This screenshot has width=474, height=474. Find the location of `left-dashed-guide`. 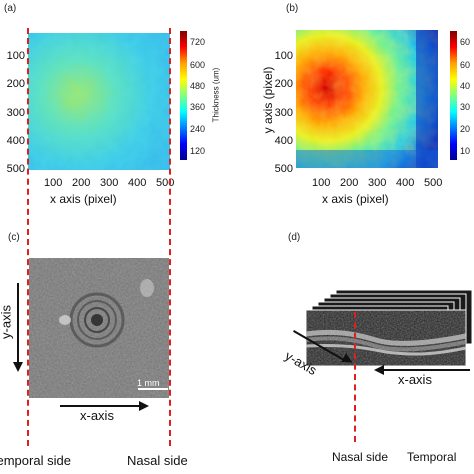

left-dashed-guide is located at coordinates (28, 237).